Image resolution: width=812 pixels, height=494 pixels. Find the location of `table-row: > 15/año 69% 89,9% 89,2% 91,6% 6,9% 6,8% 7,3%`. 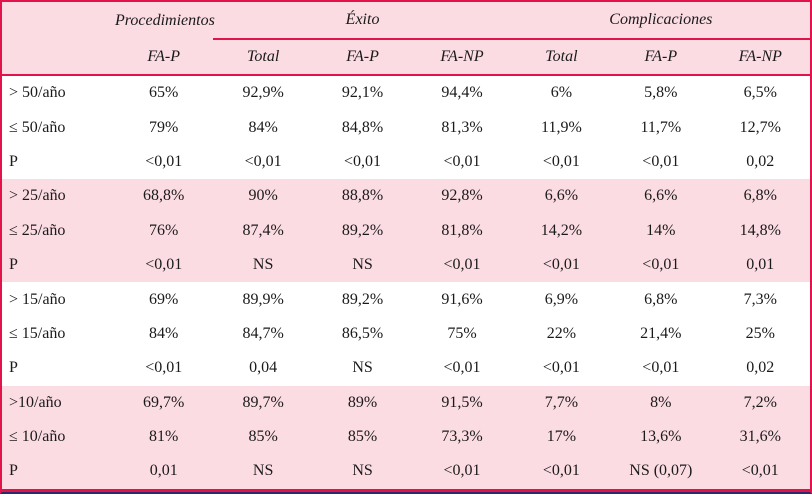

table-row: > 15/año 69% 89,9% 89,2% 91,6% 6,9% 6,8% 7,3% is located at coordinates (406, 299).